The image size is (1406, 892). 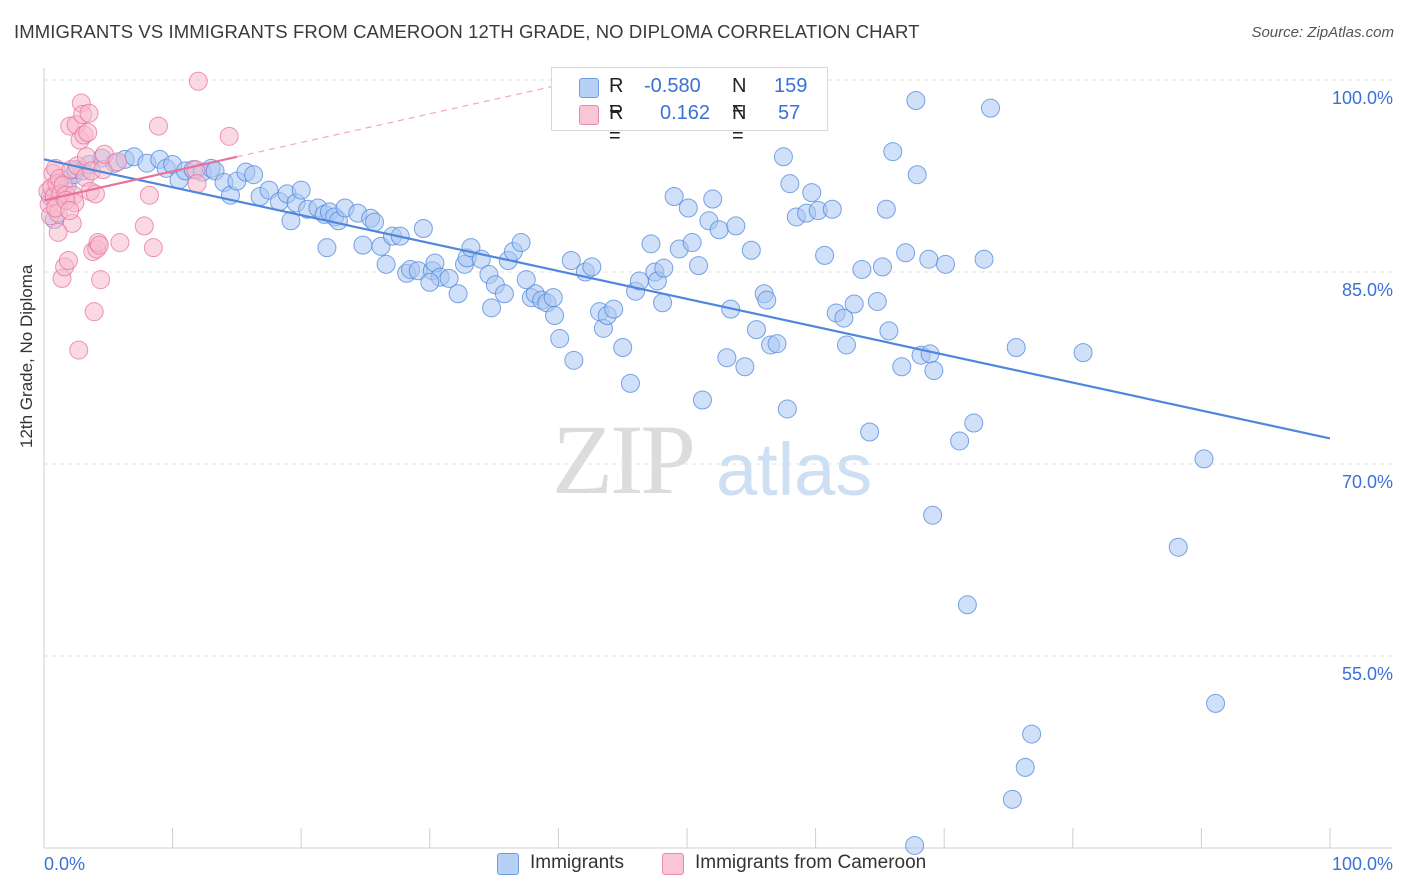 I want to click on x-tick-label: 0.0%, so click(x=64, y=864).